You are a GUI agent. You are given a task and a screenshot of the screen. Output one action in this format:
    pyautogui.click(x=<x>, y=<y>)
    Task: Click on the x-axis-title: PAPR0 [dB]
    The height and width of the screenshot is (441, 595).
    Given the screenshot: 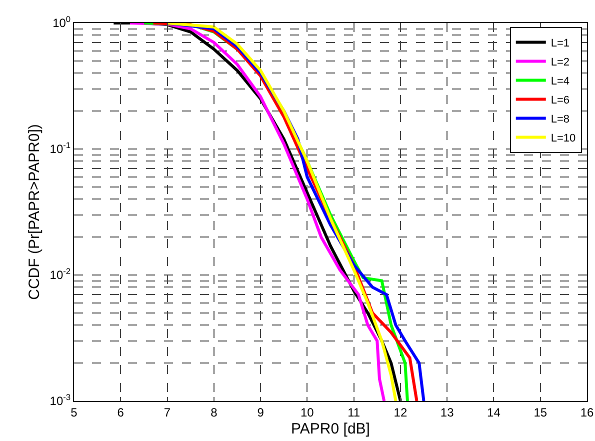 What is the action you would take?
    pyautogui.click(x=330, y=429)
    